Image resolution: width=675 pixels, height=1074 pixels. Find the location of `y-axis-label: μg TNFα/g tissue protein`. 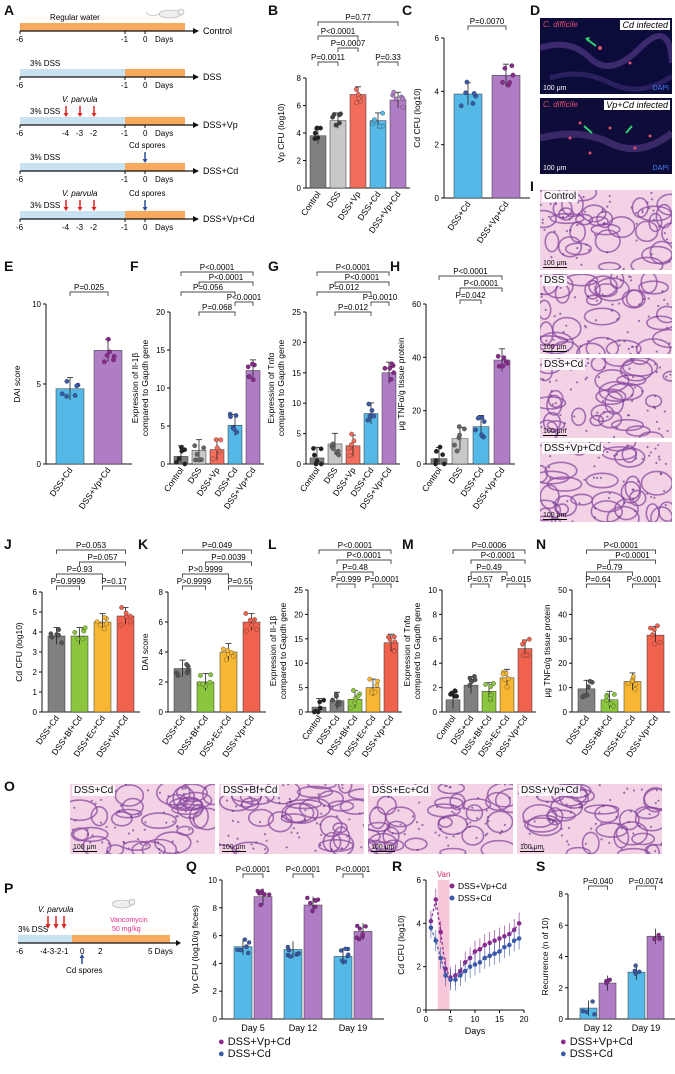

y-axis-label: μg TNFα/g tissue protein is located at coordinates (547, 651).